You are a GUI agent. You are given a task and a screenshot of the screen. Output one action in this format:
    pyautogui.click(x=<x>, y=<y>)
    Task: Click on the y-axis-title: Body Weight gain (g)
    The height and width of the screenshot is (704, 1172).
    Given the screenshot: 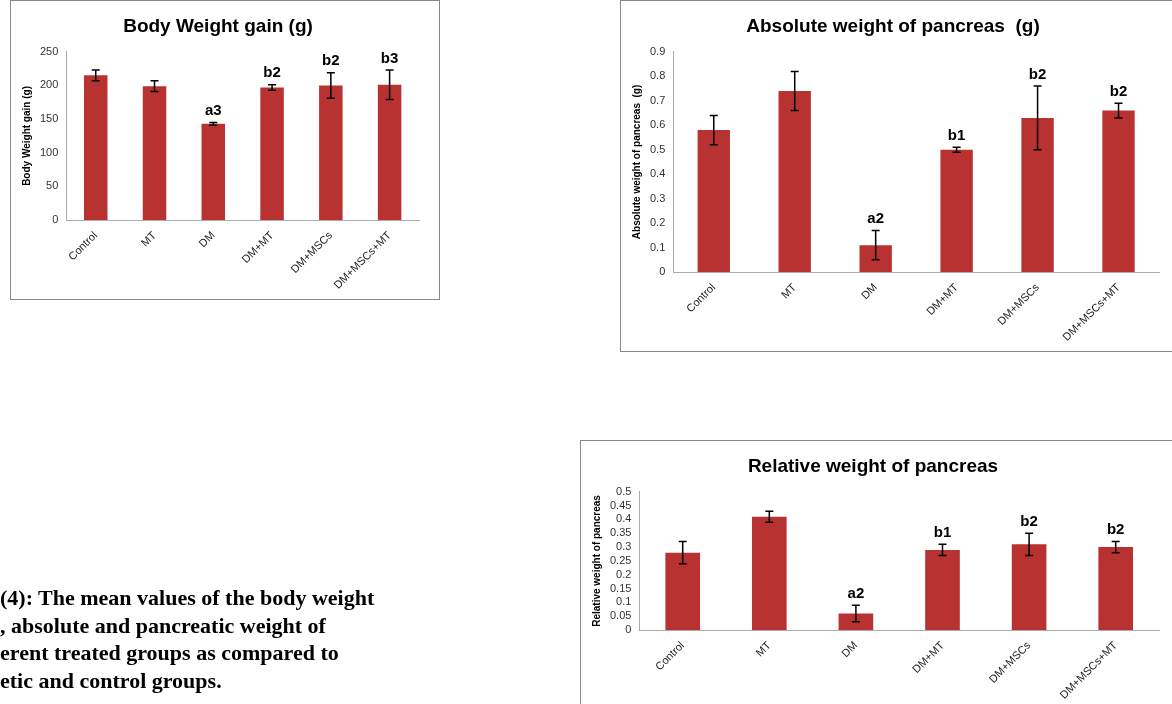 What is the action you would take?
    pyautogui.click(x=26, y=136)
    